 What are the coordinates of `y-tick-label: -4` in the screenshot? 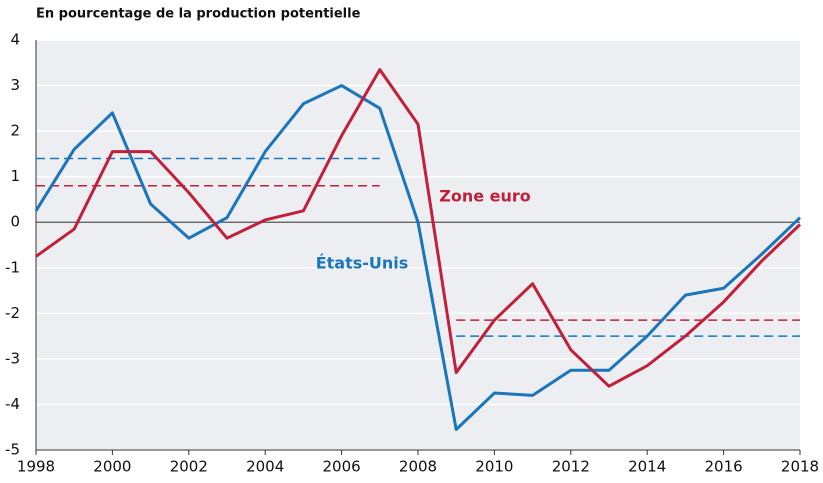 It's located at (12, 404).